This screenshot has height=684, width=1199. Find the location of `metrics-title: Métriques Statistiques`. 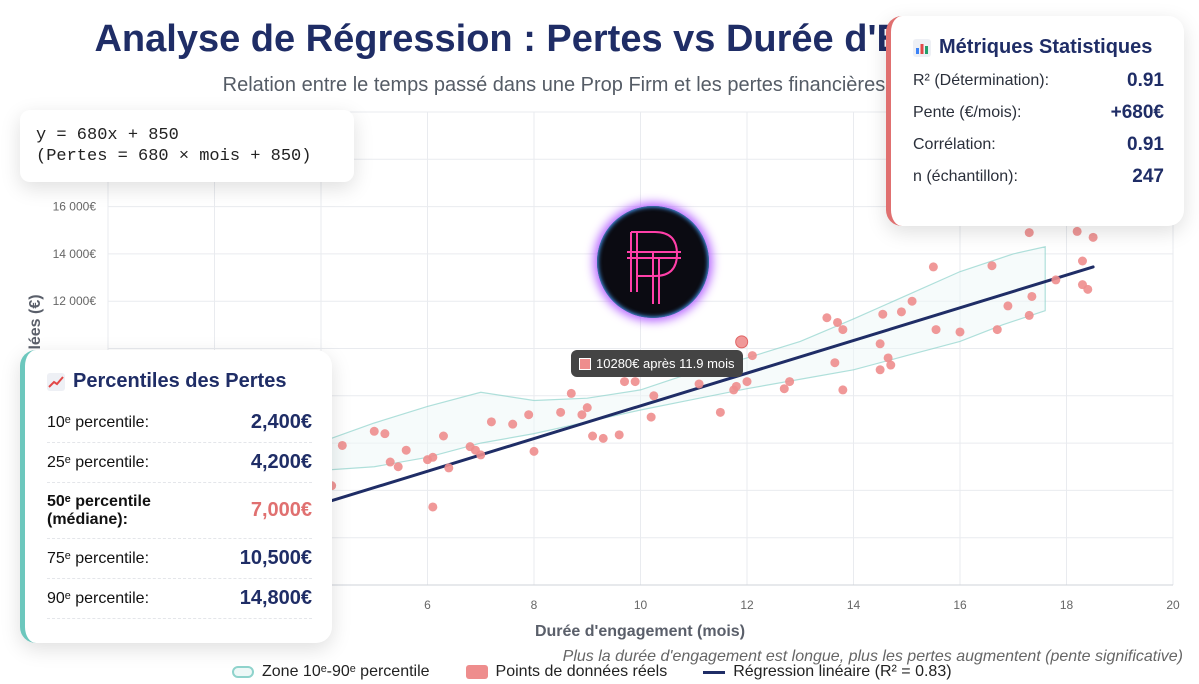

metrics-title: Métriques Statistiques is located at coordinates (1038, 47).